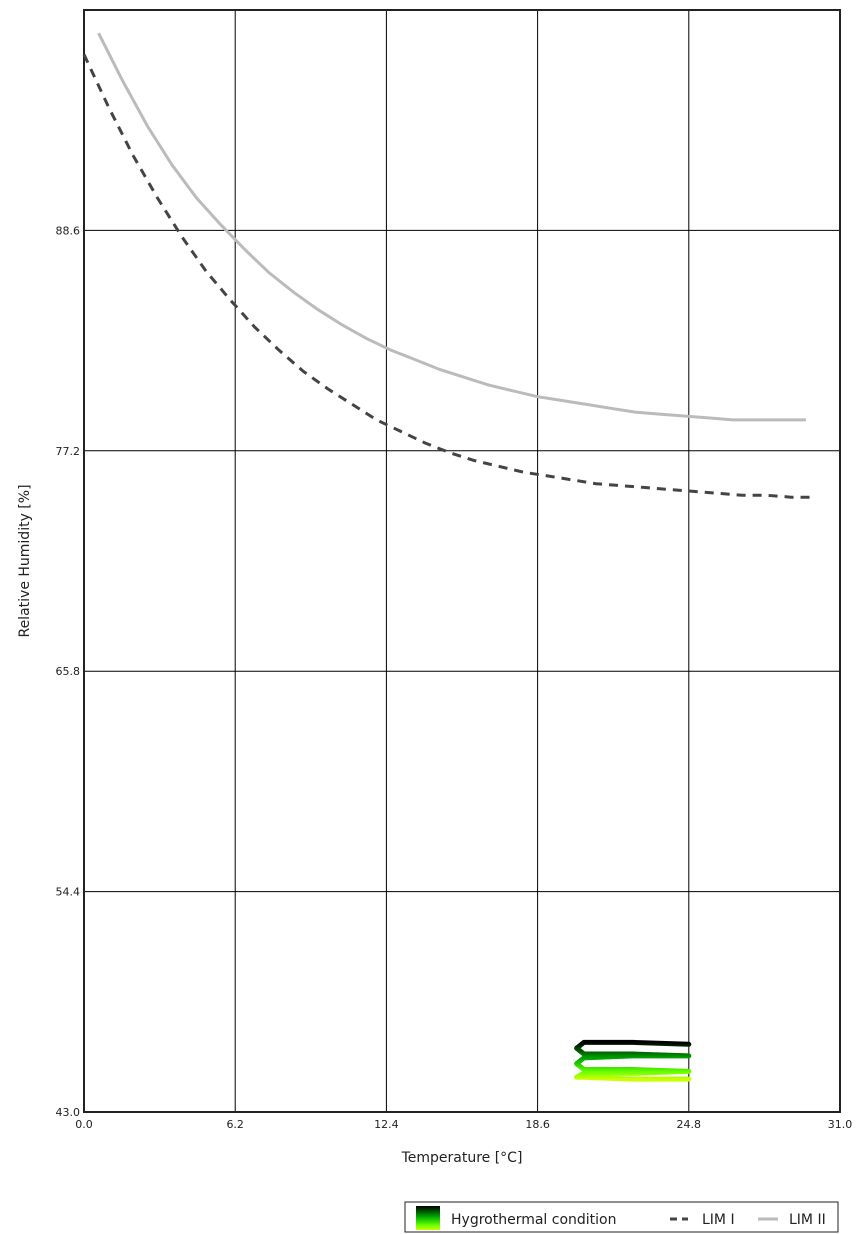 The height and width of the screenshot is (1234, 860). I want to click on y-tick-label: 54.4, so click(68, 892).